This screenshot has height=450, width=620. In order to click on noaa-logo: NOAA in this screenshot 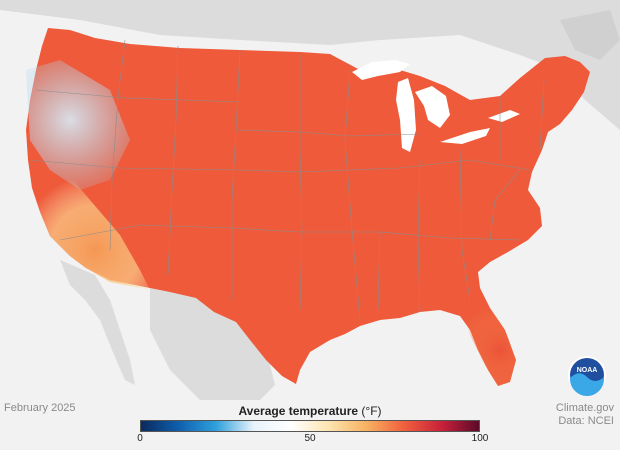, I will do `click(587, 376)`.